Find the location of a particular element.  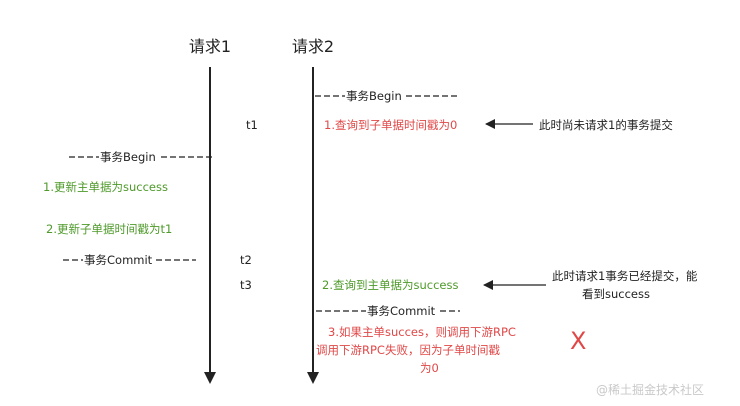

watermark: @稀土掘金技术社区 is located at coordinates (650, 389).